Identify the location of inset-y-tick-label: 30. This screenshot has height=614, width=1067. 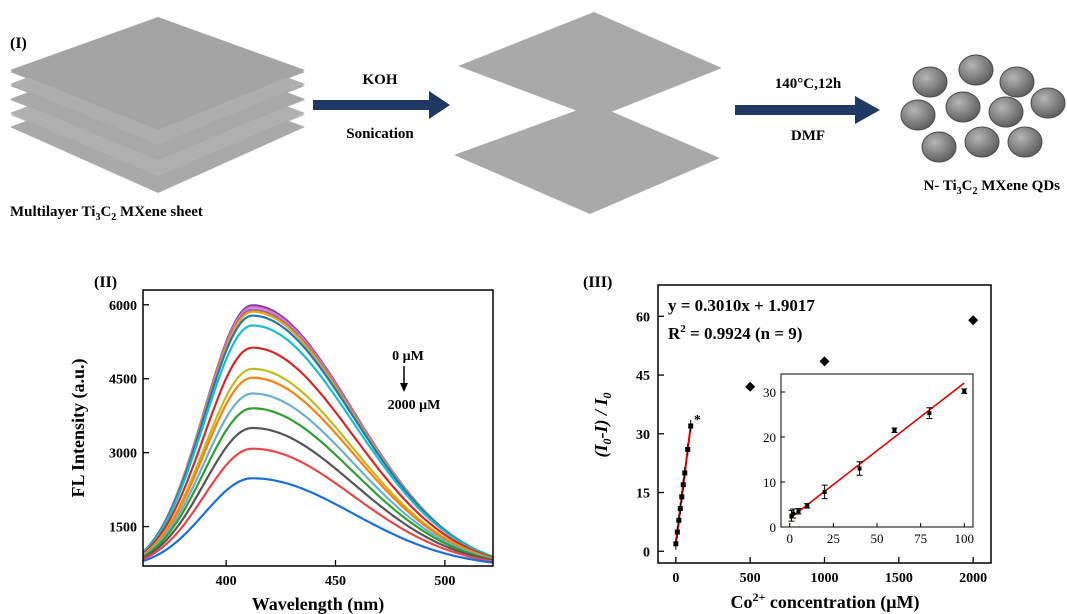
(769, 392).